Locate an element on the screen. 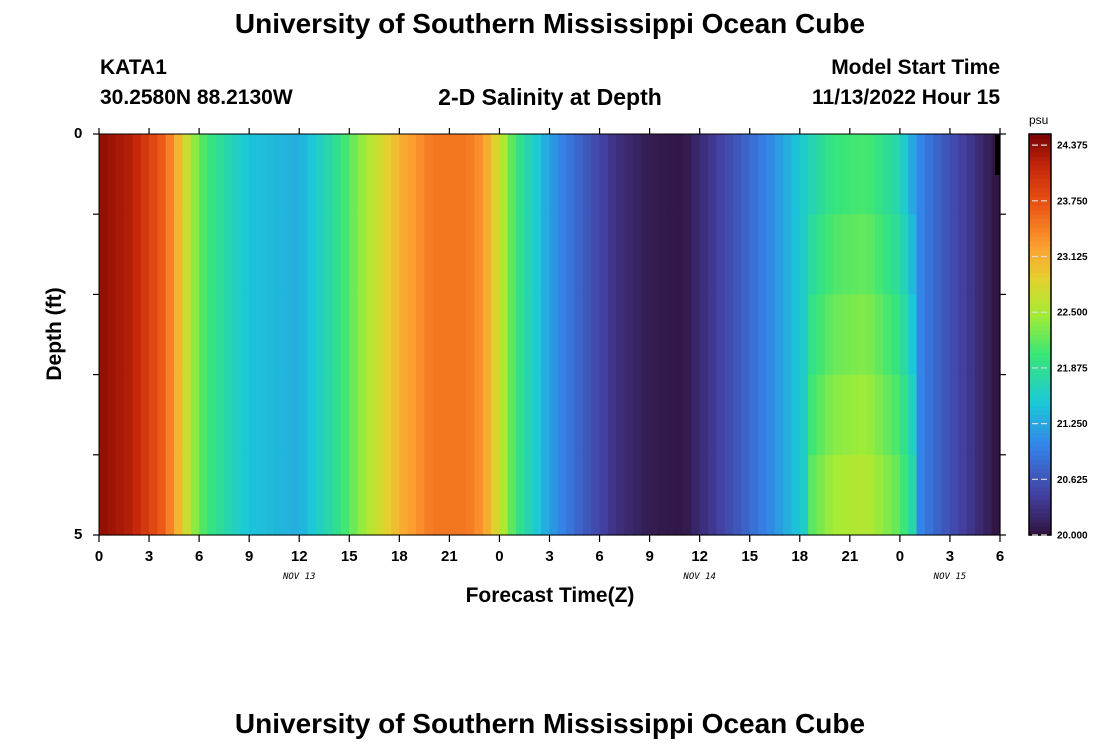  x-tick-label: 21 is located at coordinates (849, 556).